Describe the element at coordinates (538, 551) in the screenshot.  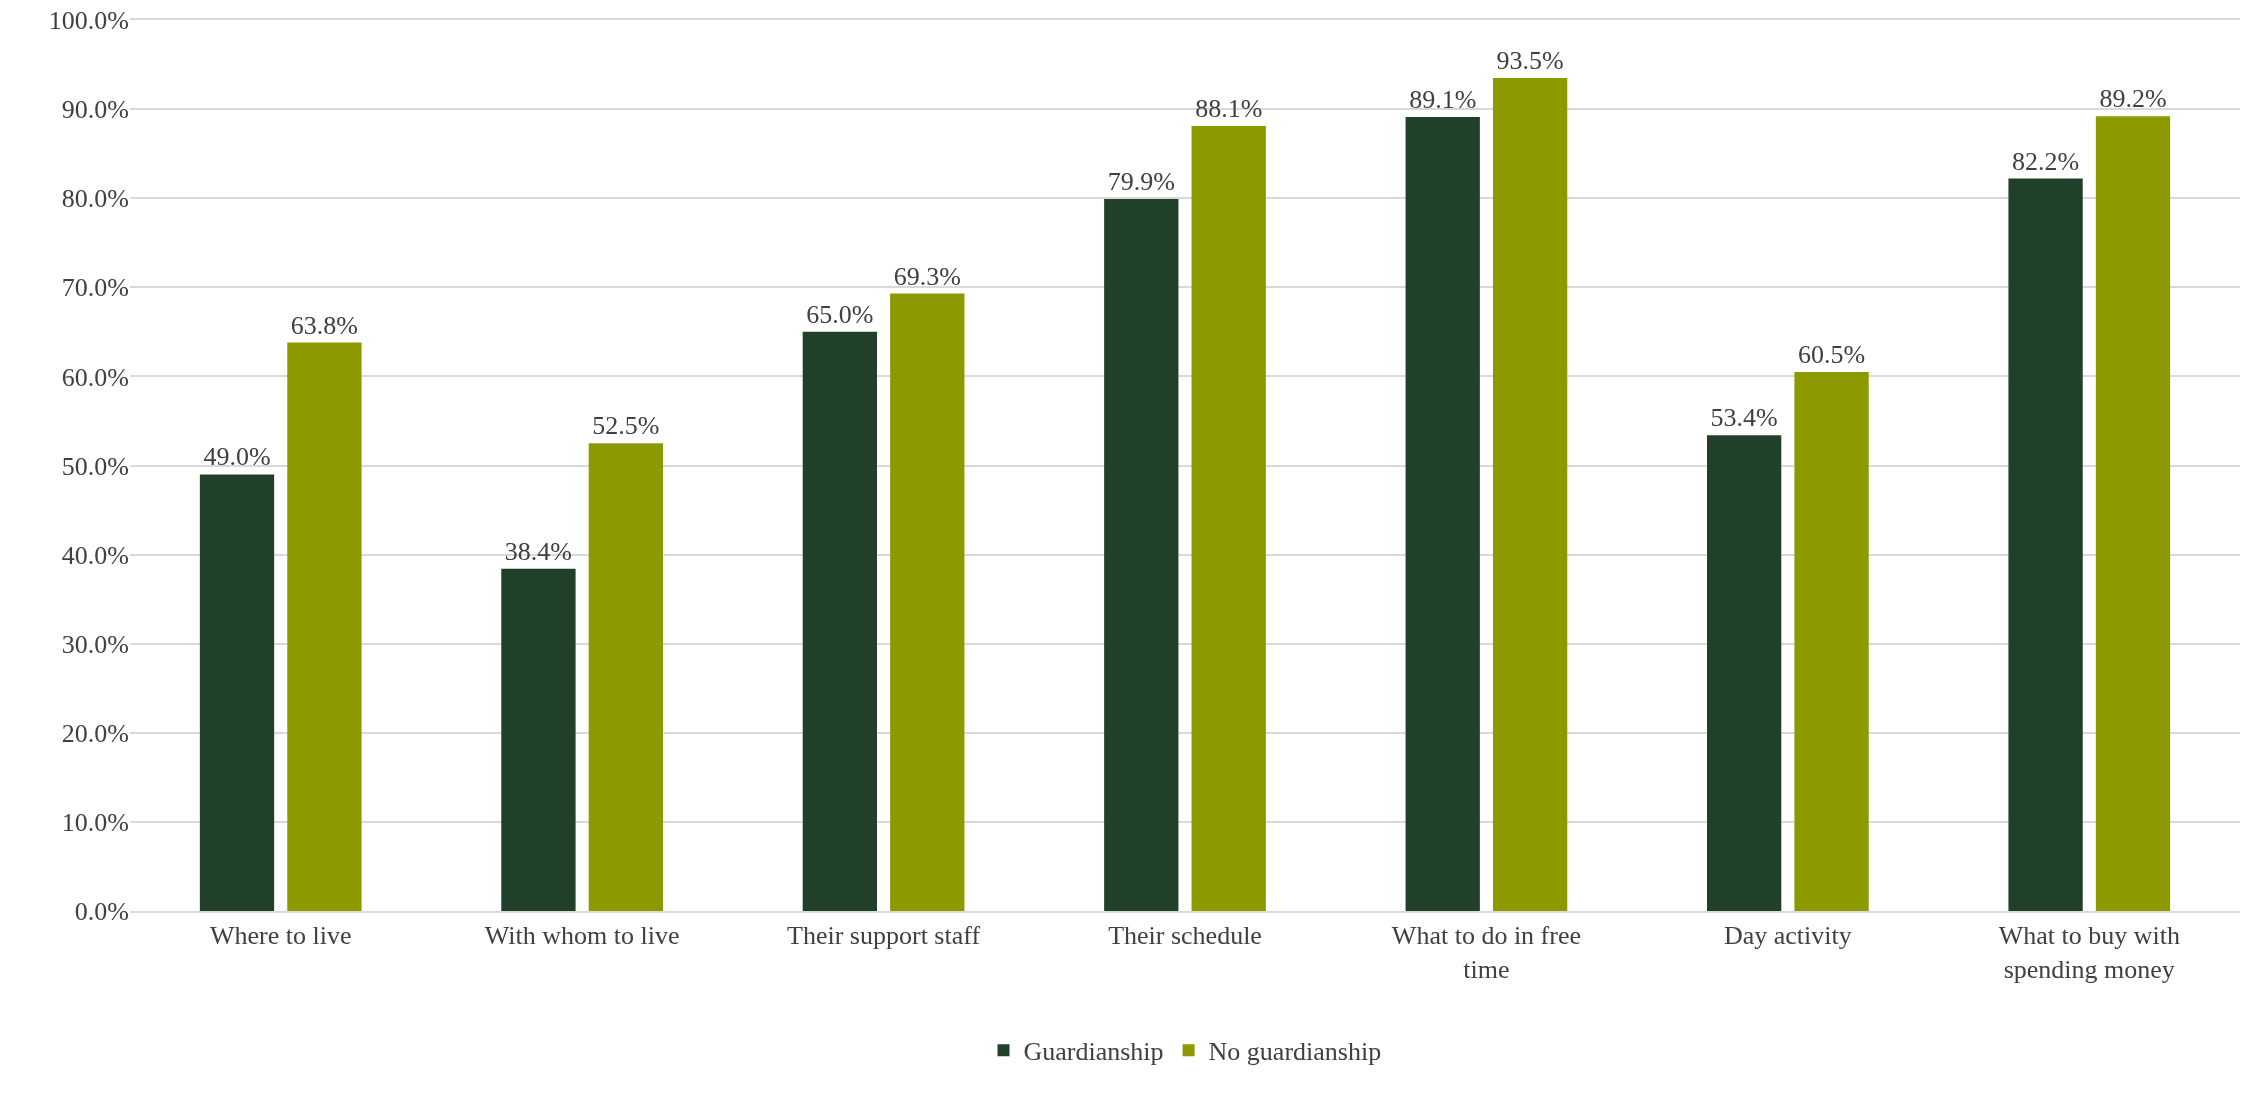
I see `data-label: 38.4%` at that location.